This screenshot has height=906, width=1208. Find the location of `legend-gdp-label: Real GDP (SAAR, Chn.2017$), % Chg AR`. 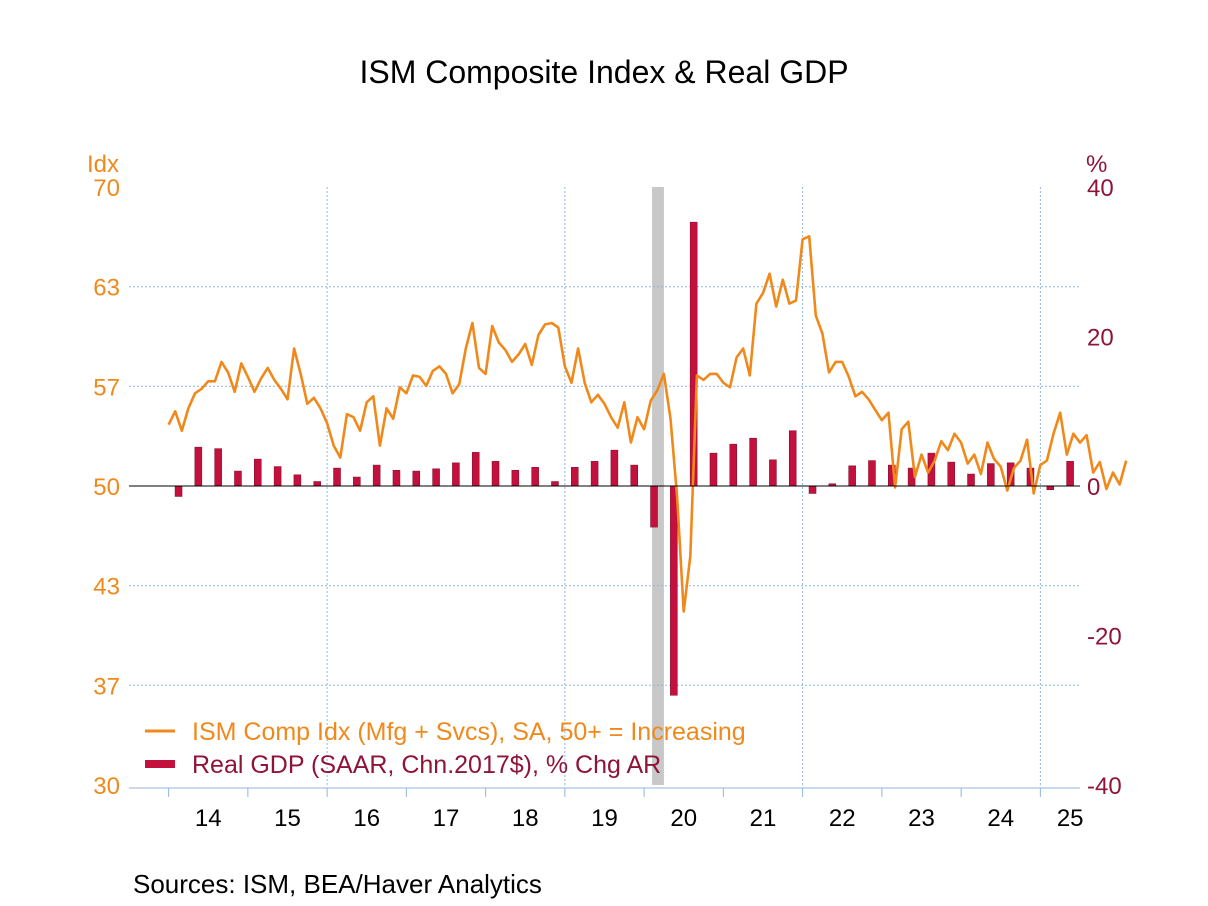

legend-gdp-label: Real GDP (SAAR, Chn.2017$), % Chg AR is located at coordinates (426, 765).